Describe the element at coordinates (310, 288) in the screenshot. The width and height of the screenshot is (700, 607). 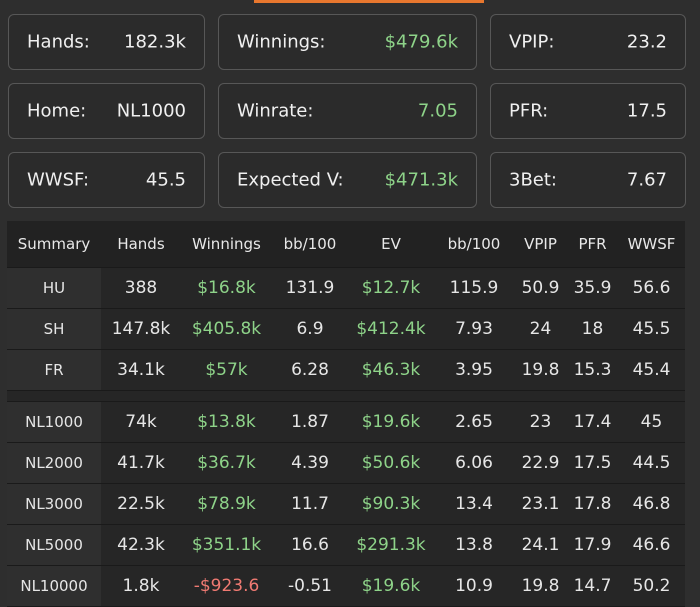
I see `table-cell: 131.9` at that location.